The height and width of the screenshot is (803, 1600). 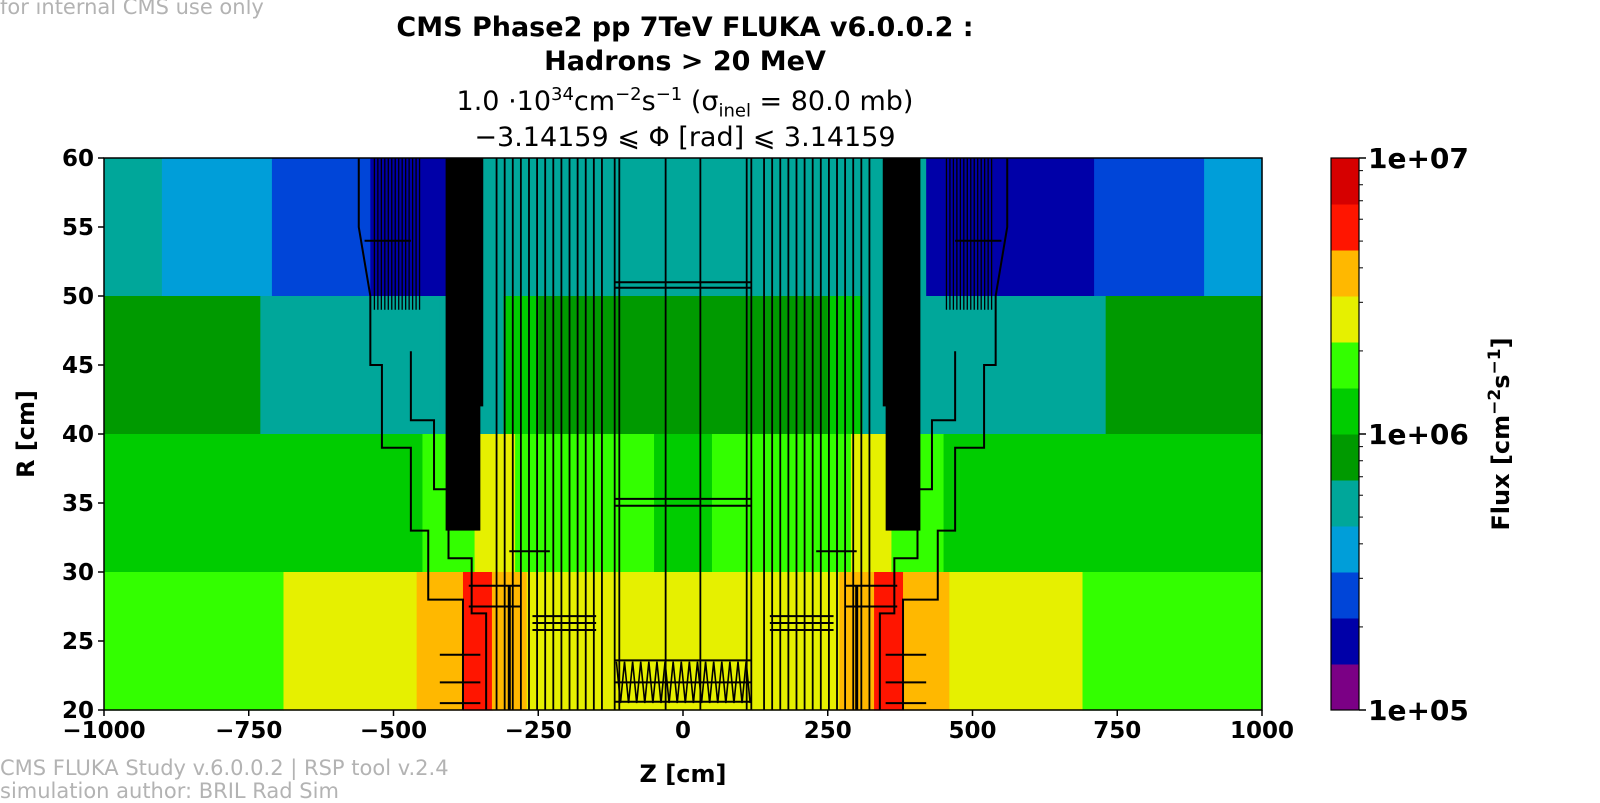 I want to click on lumi-unit-a-exp: −2, so click(x=628, y=94).